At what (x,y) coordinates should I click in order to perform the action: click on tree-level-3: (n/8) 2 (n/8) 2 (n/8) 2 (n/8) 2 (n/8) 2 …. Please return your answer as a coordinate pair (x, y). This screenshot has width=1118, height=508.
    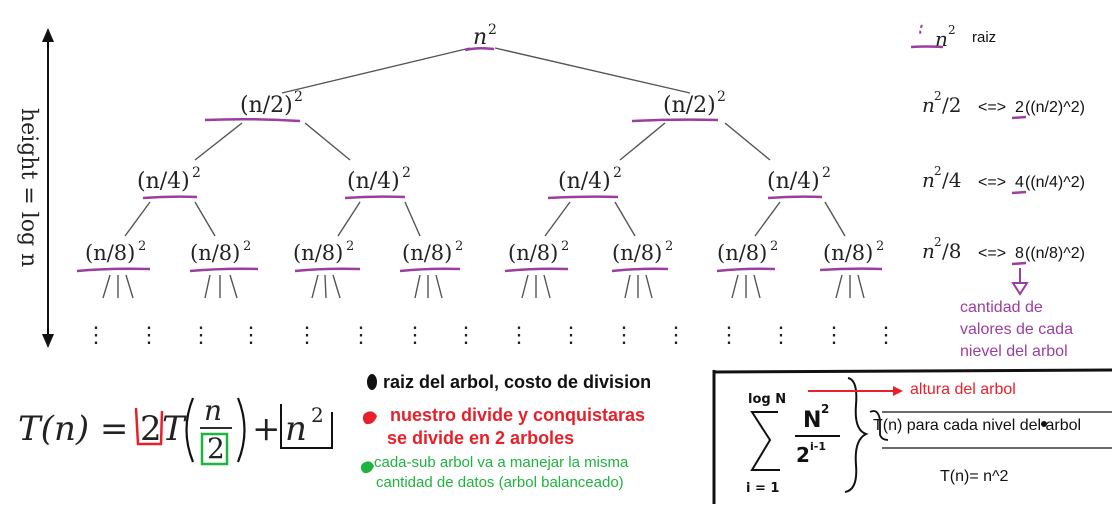
    Looking at the image, I should click on (480, 256).